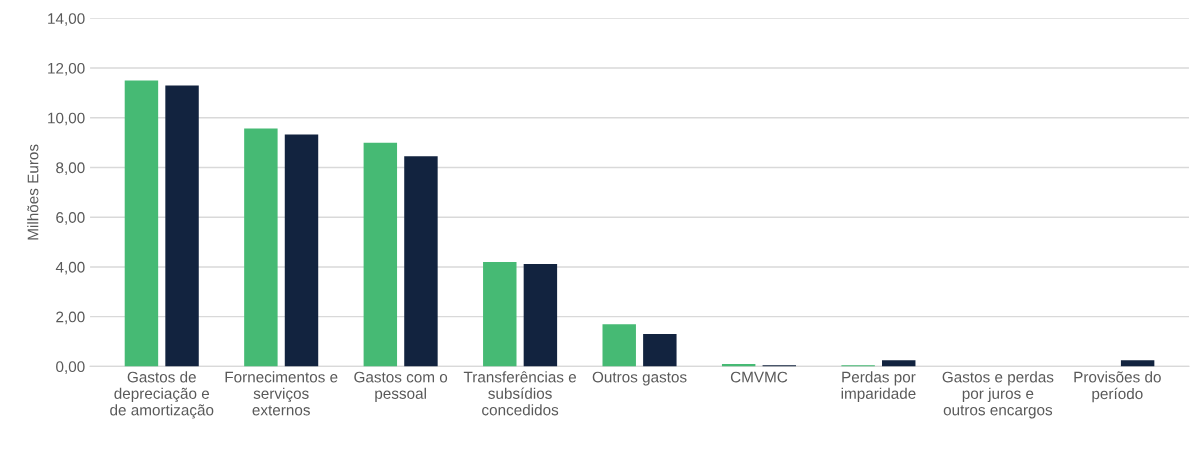 This screenshot has height=458, width=1201. I want to click on x-tick-label: Transferências e subsídios concedidos, so click(520, 393).